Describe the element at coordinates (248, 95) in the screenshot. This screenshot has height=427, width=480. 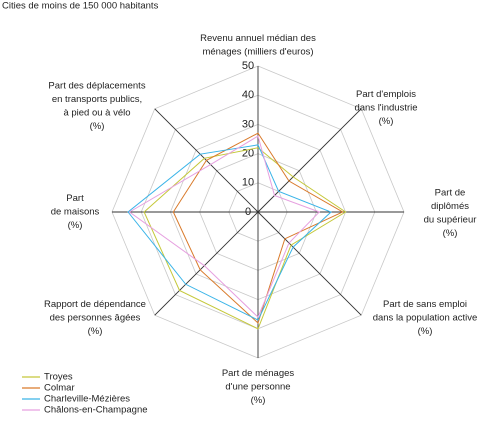
I see `r-tick-label: 40` at that location.